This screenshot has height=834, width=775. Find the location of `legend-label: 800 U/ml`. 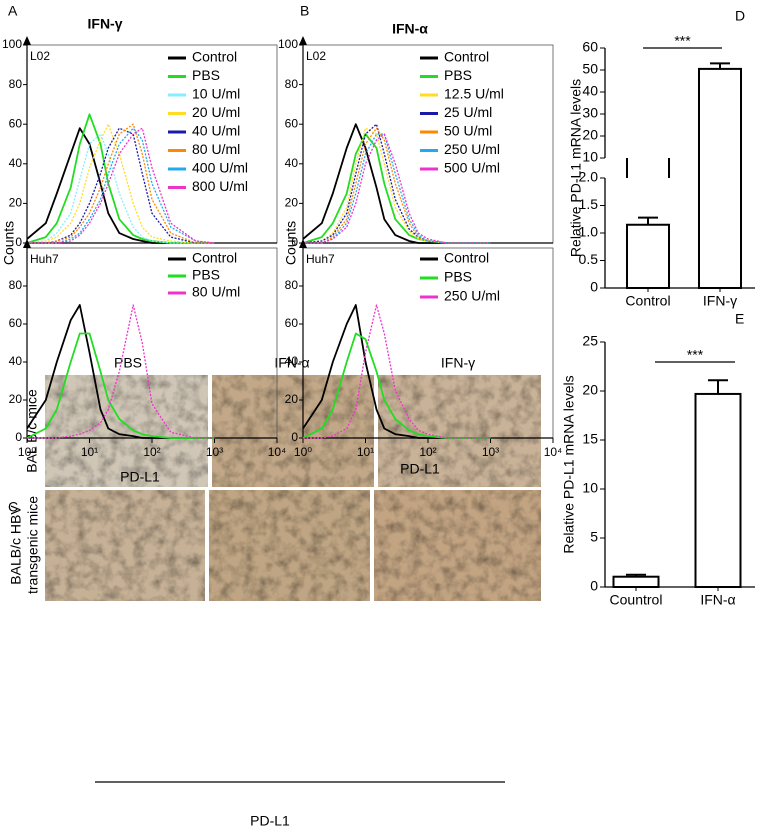

legend-label: 800 U/ml is located at coordinates (220, 186).